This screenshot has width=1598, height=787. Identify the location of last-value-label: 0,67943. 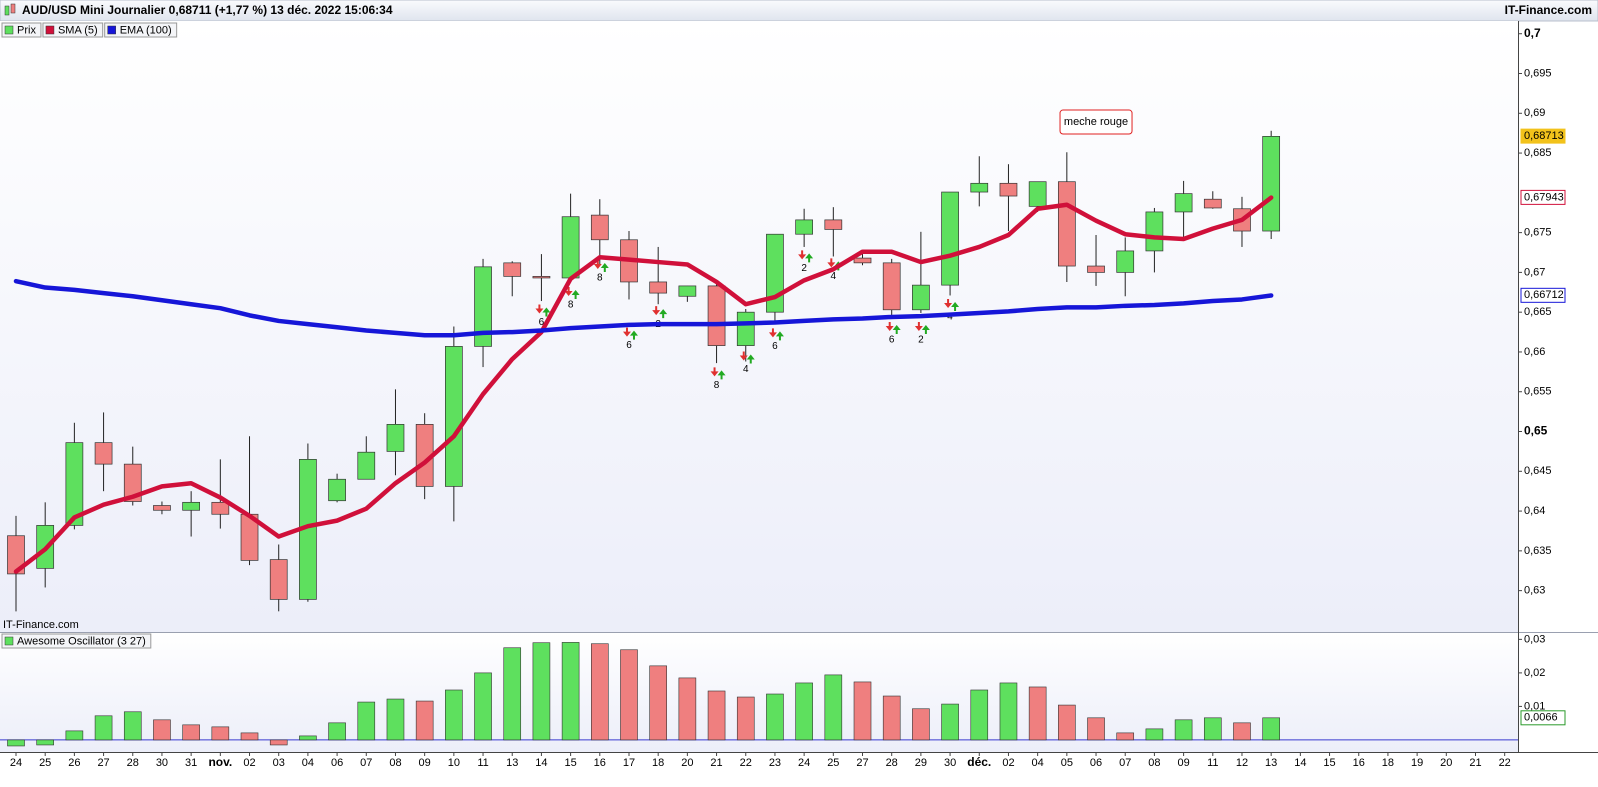
(1544, 197).